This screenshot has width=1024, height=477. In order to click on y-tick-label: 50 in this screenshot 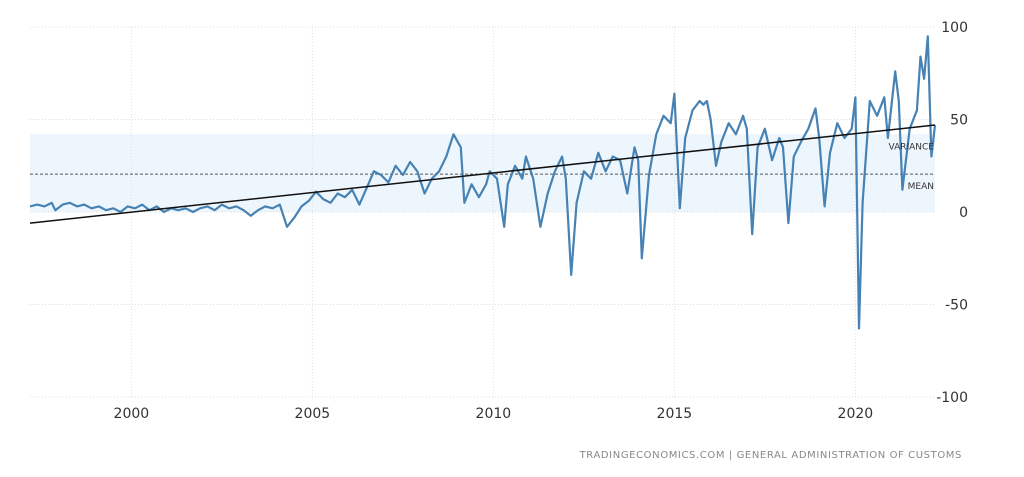, I will do `click(959, 121)`.